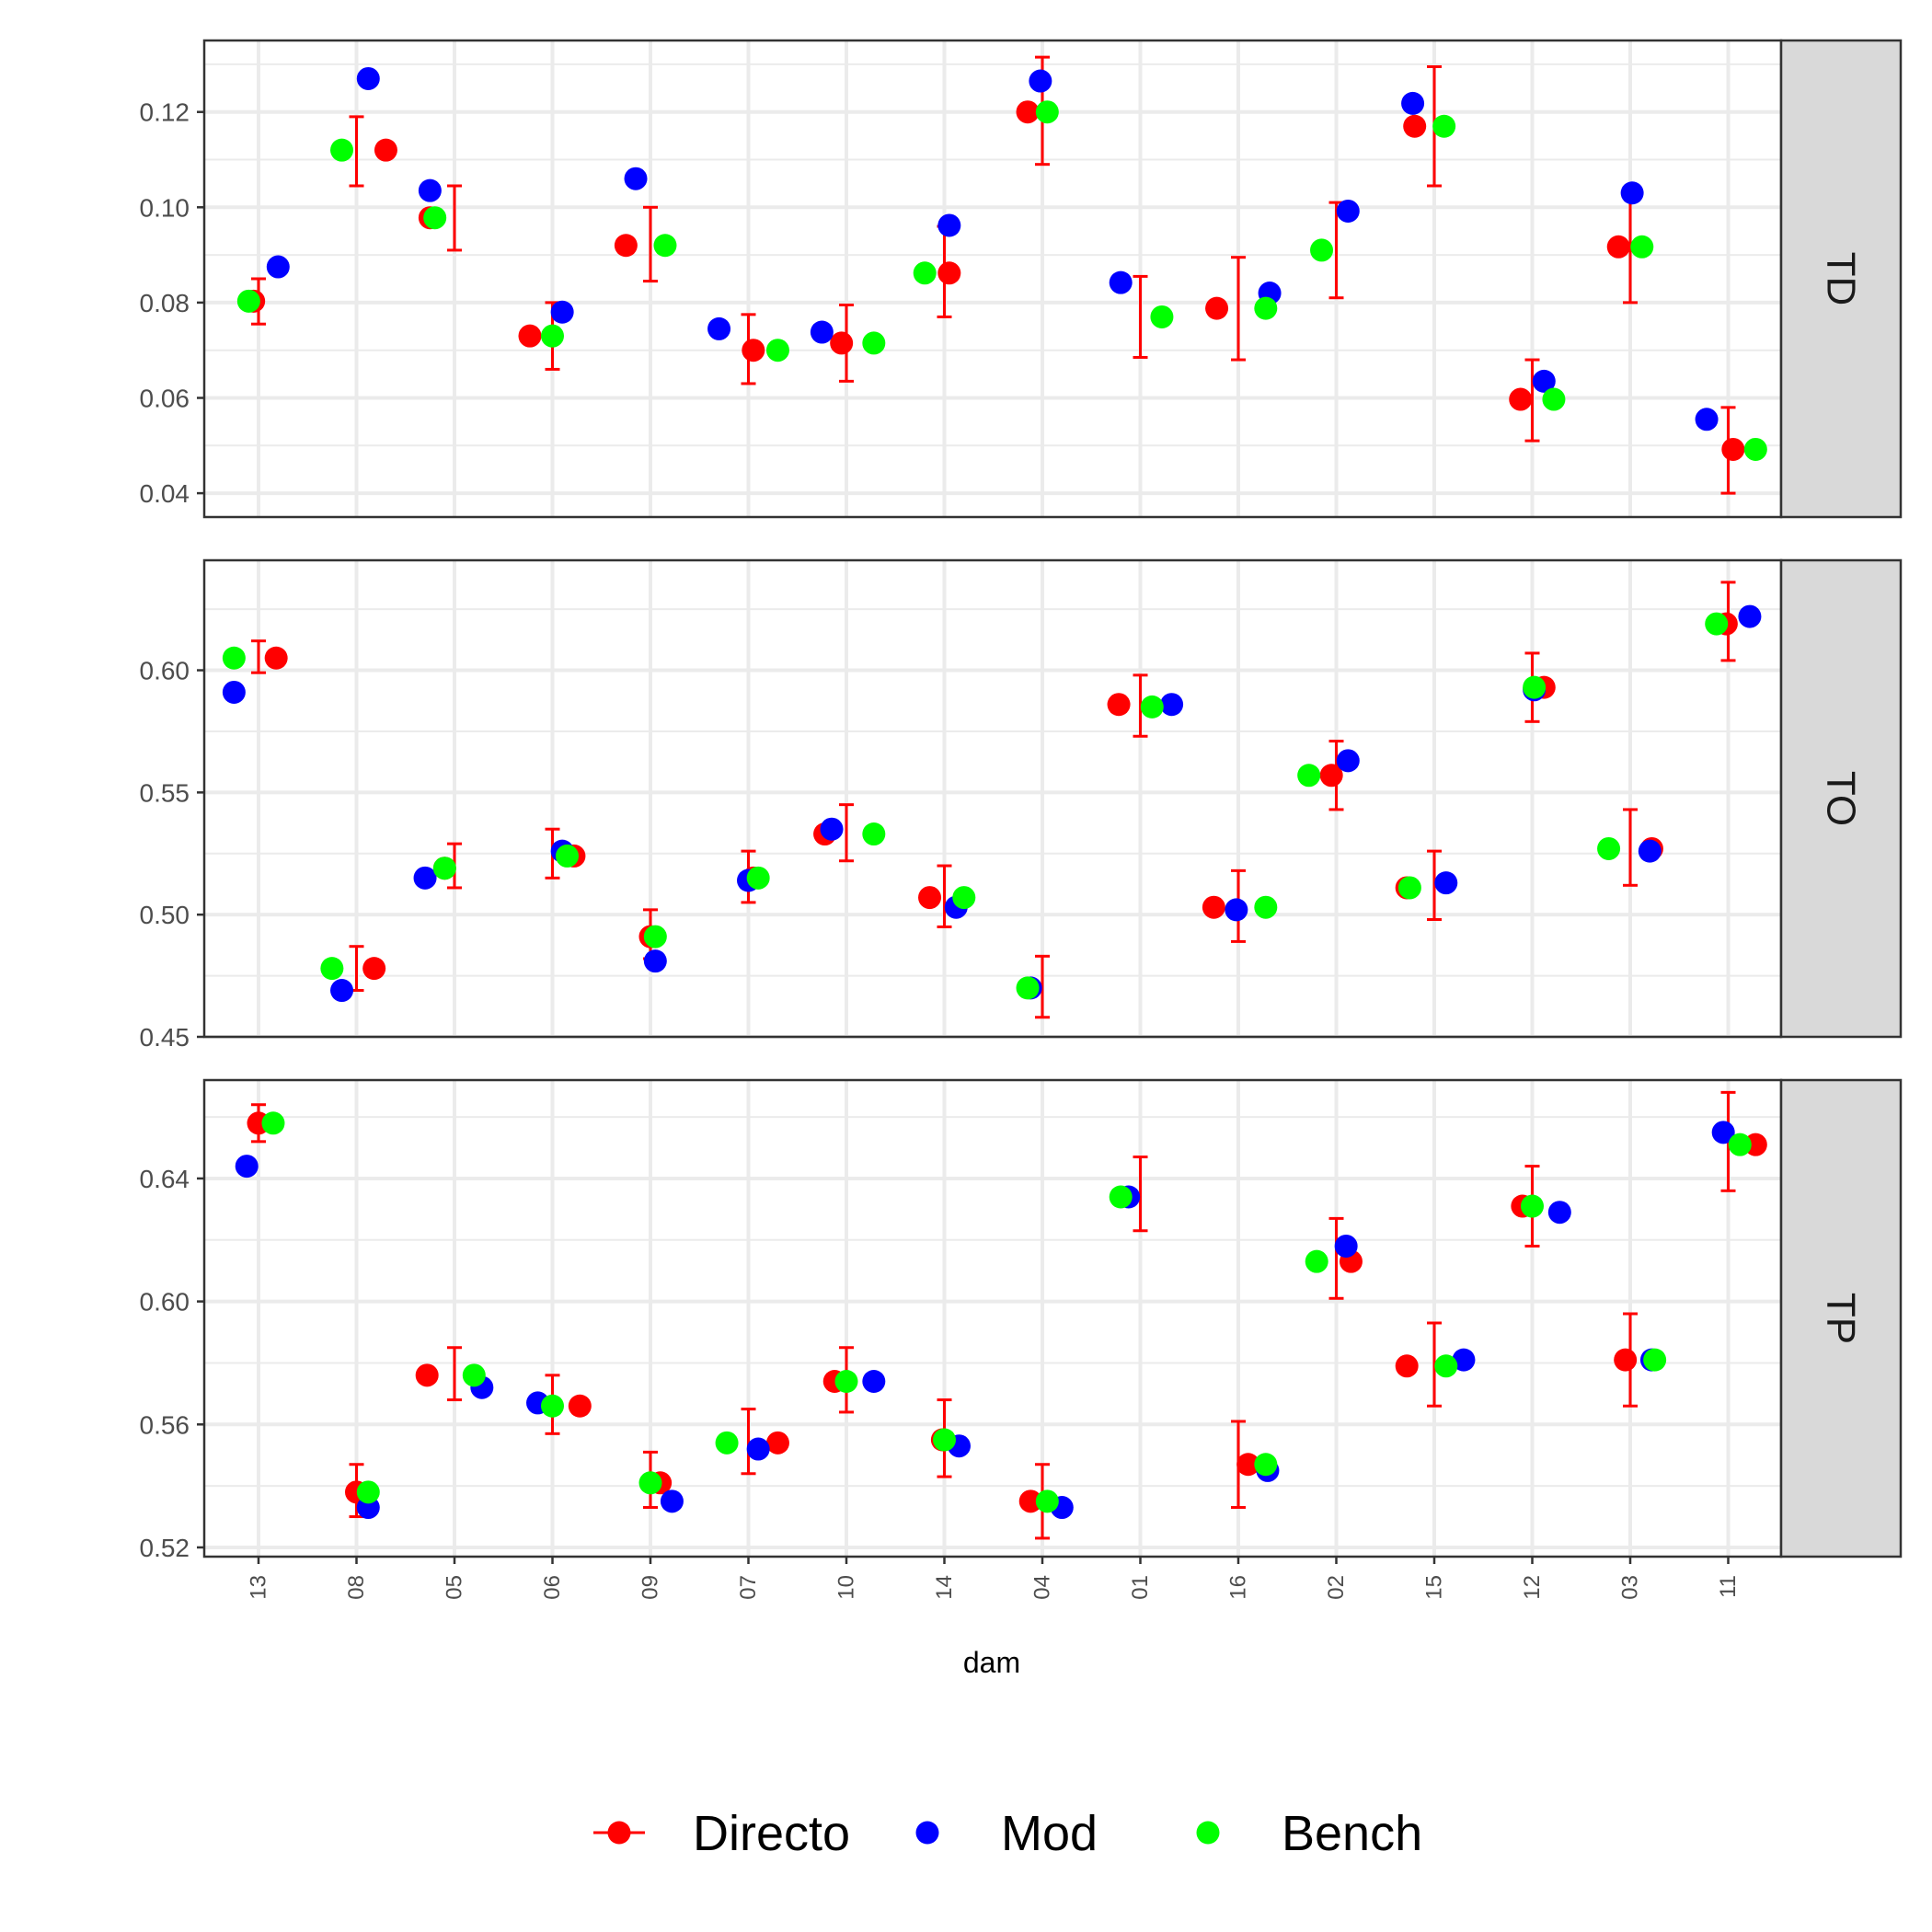  I want to click on strip-label: TD, so click(1841, 279).